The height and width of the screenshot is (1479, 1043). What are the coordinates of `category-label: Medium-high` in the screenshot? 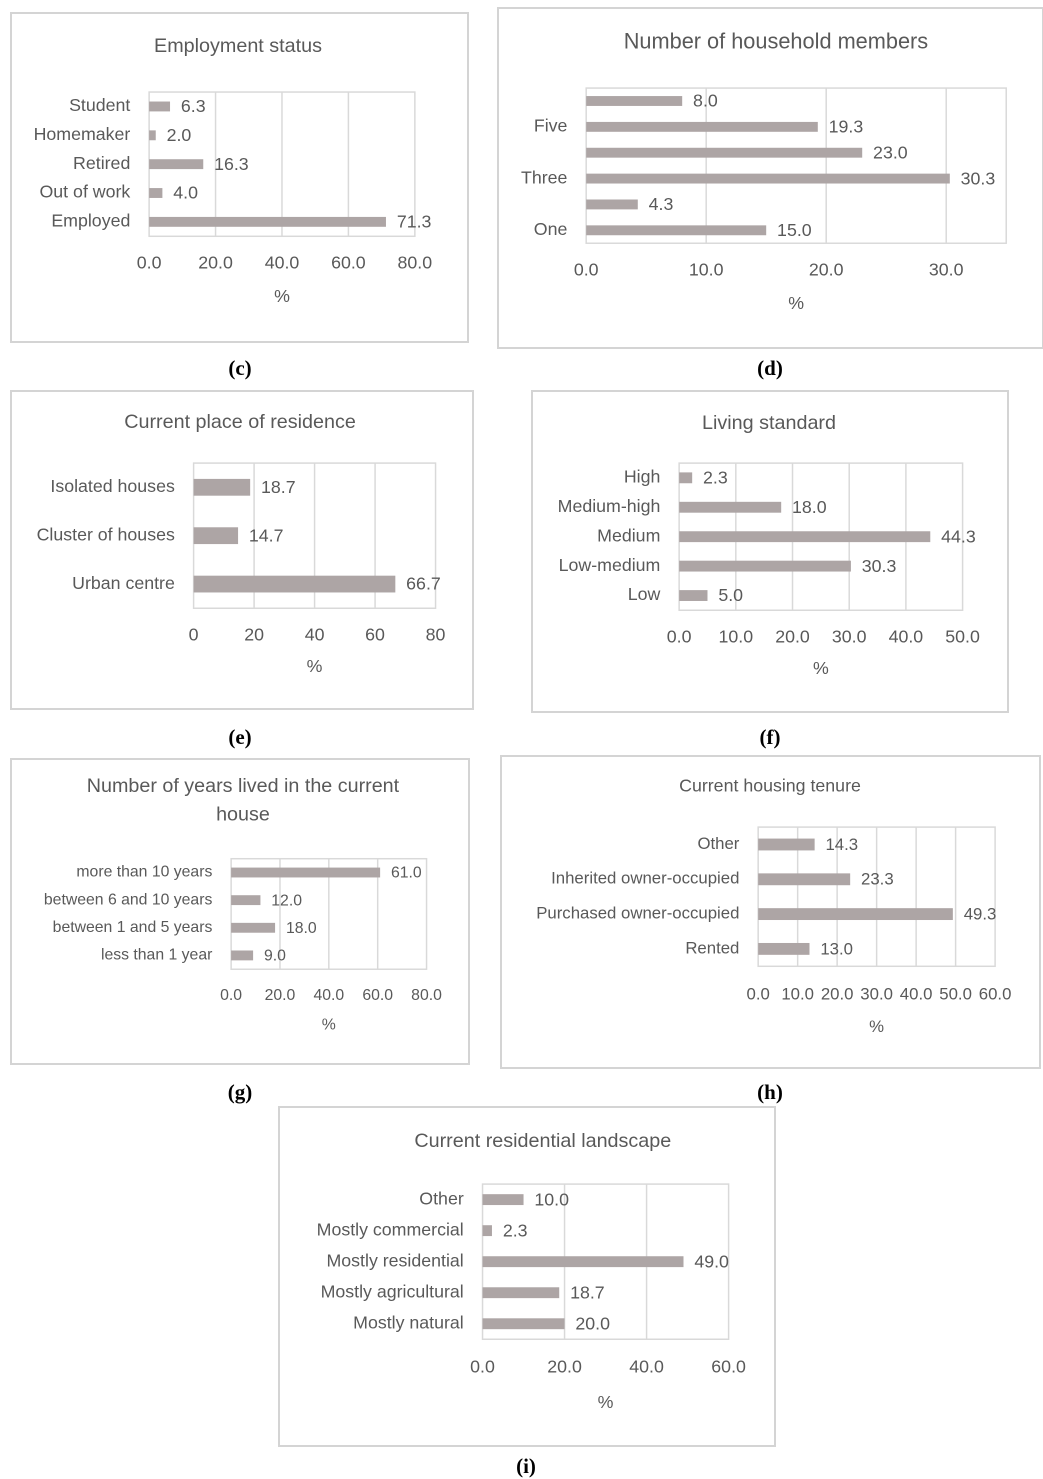 It's located at (609, 506).